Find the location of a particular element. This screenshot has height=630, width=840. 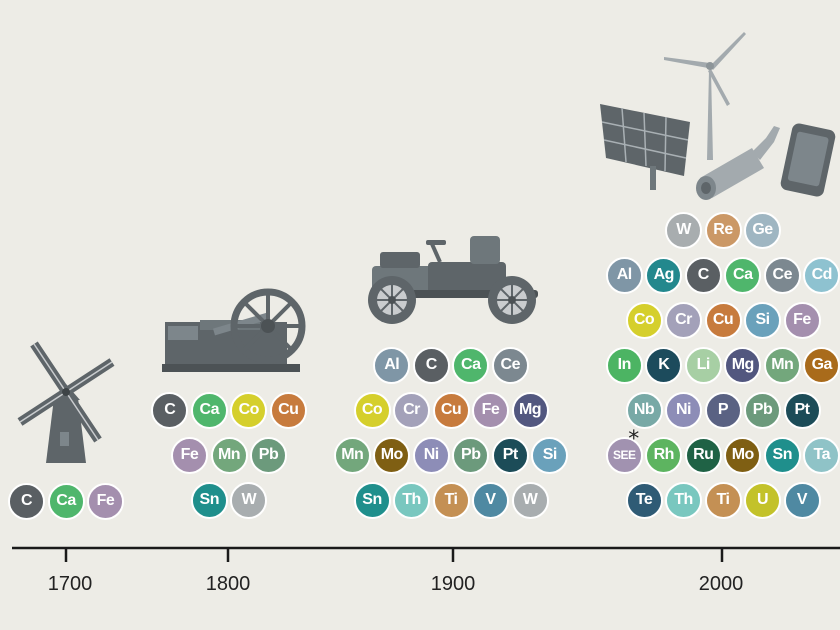

element-co-1800: Co is located at coordinates (249, 410).